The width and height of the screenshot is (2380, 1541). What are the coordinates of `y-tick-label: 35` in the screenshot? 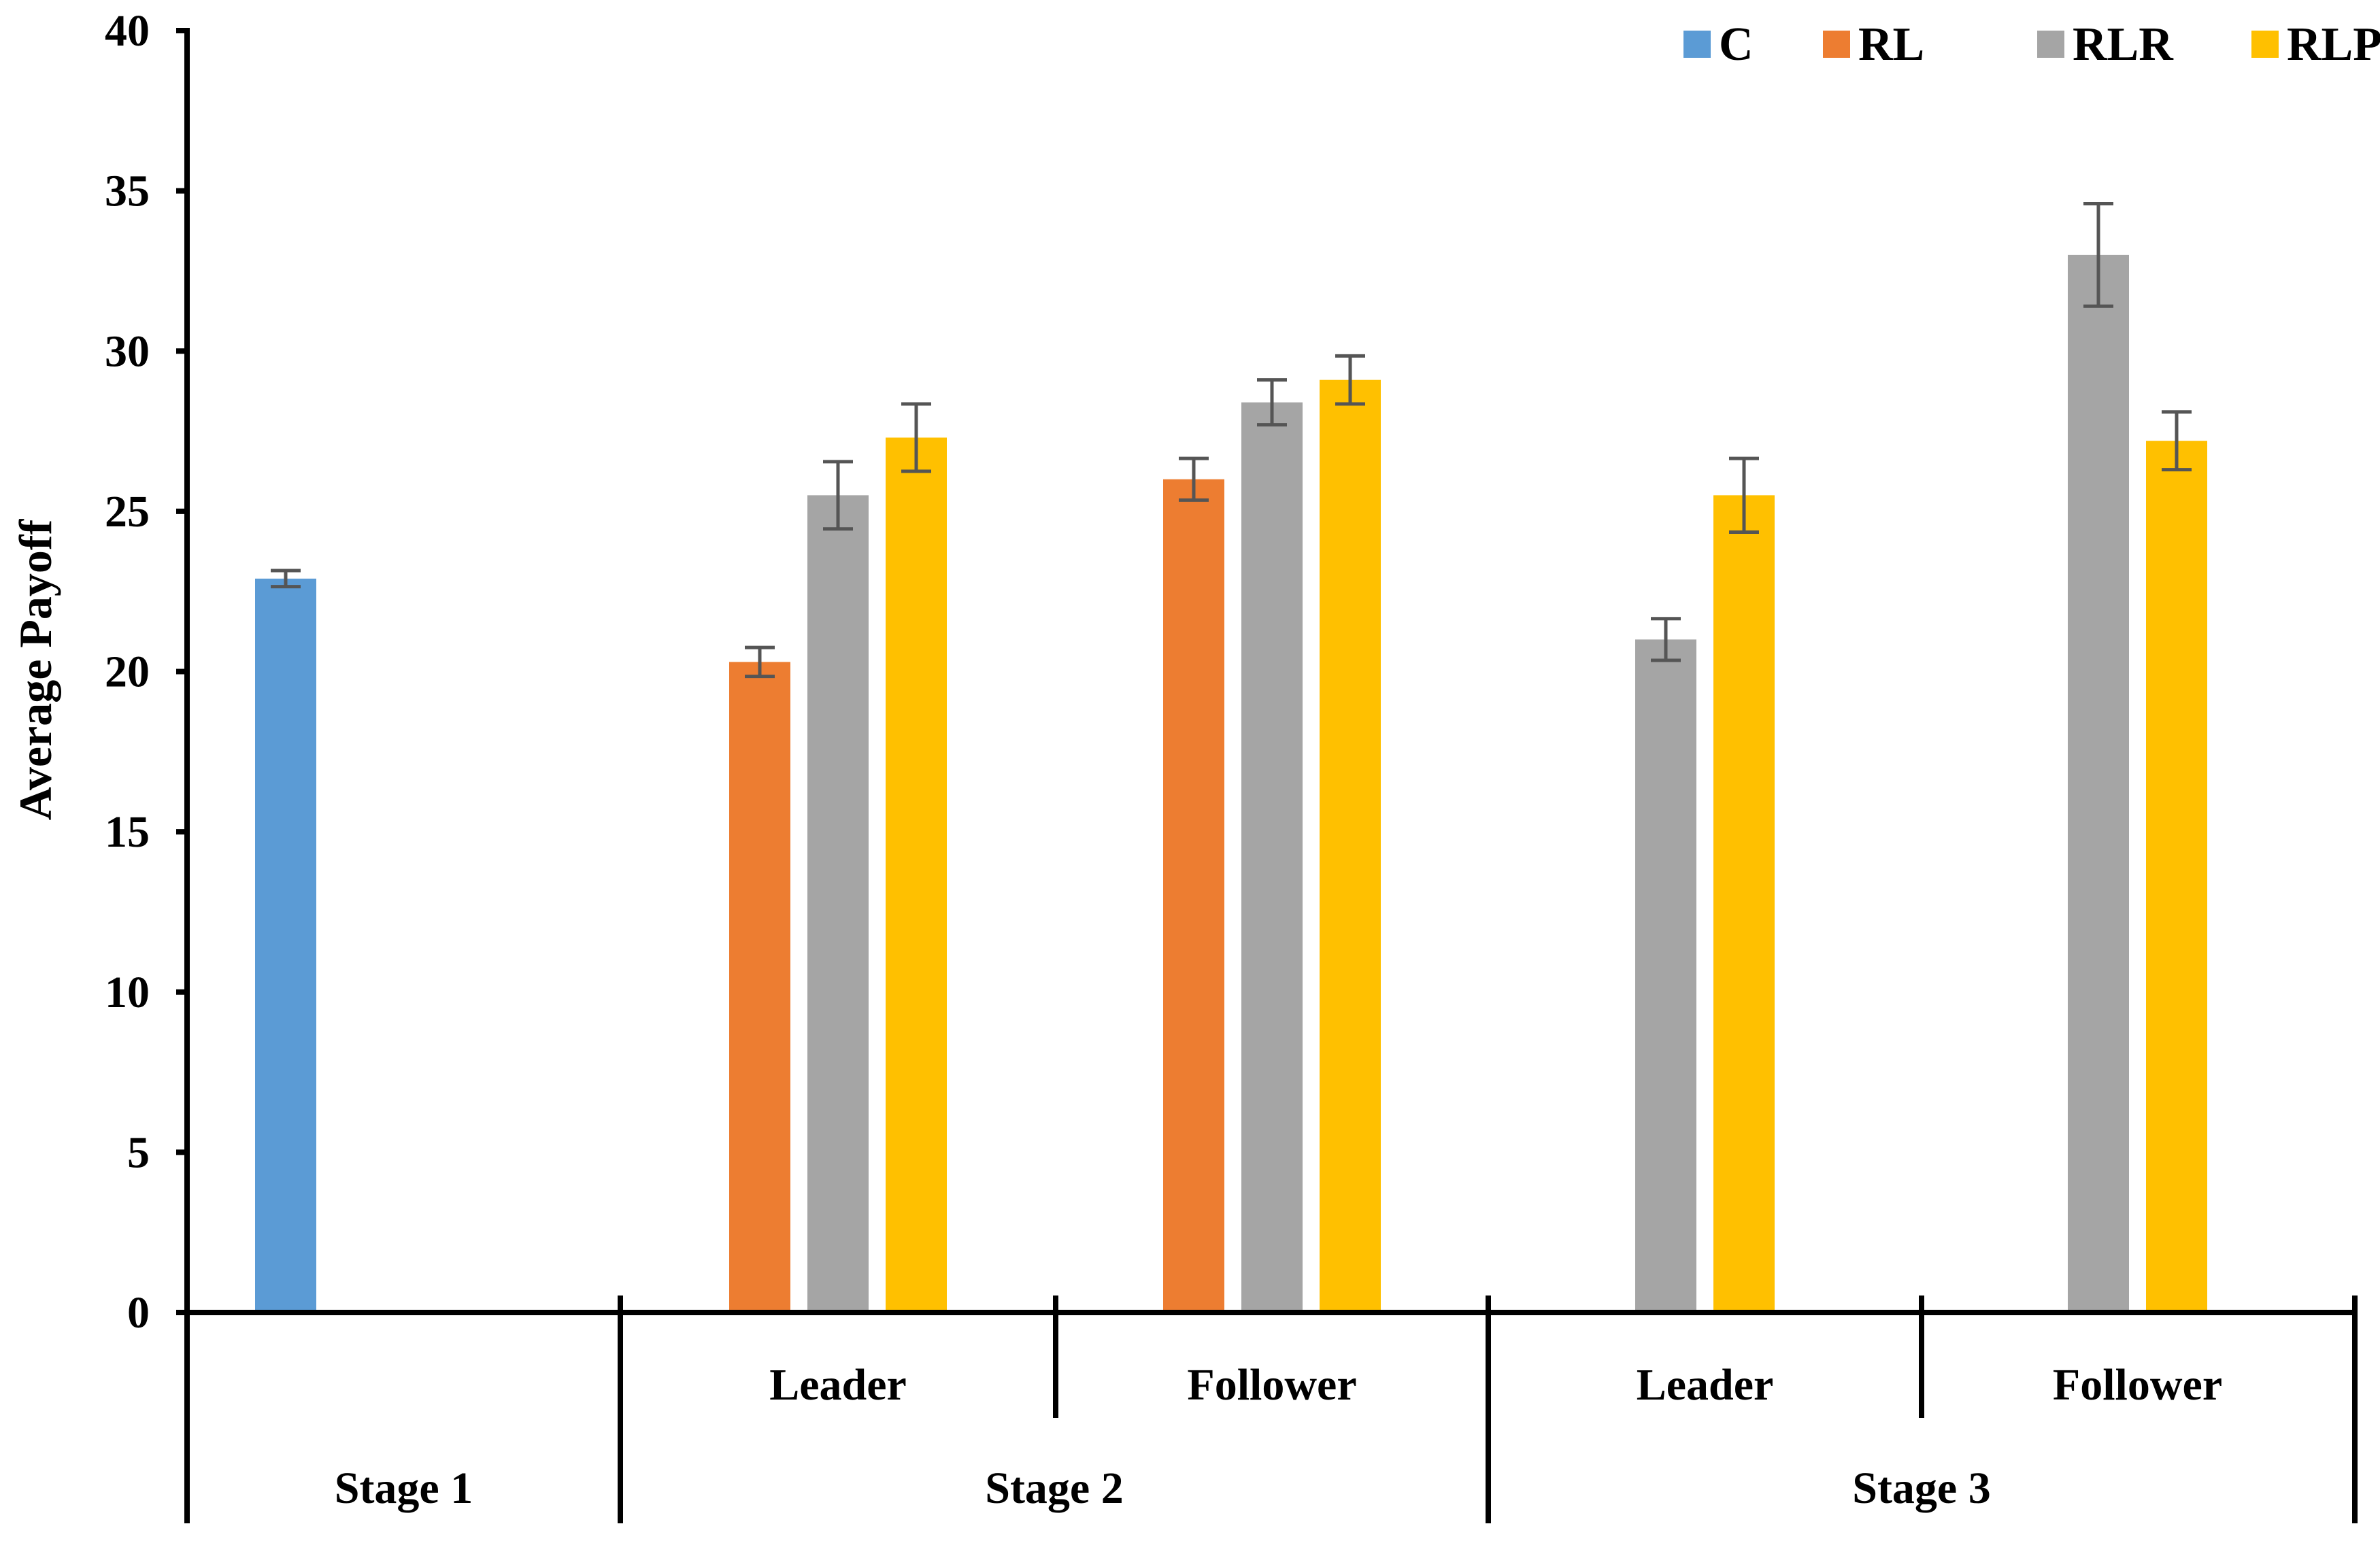 It's located at (128, 191).